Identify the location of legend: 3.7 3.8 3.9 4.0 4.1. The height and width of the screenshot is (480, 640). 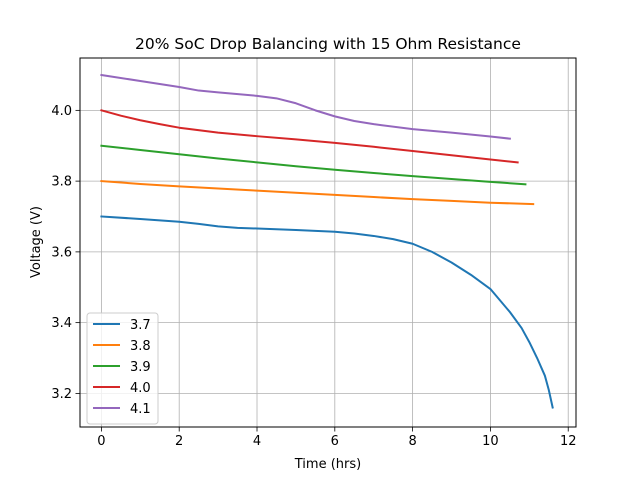
(122, 368).